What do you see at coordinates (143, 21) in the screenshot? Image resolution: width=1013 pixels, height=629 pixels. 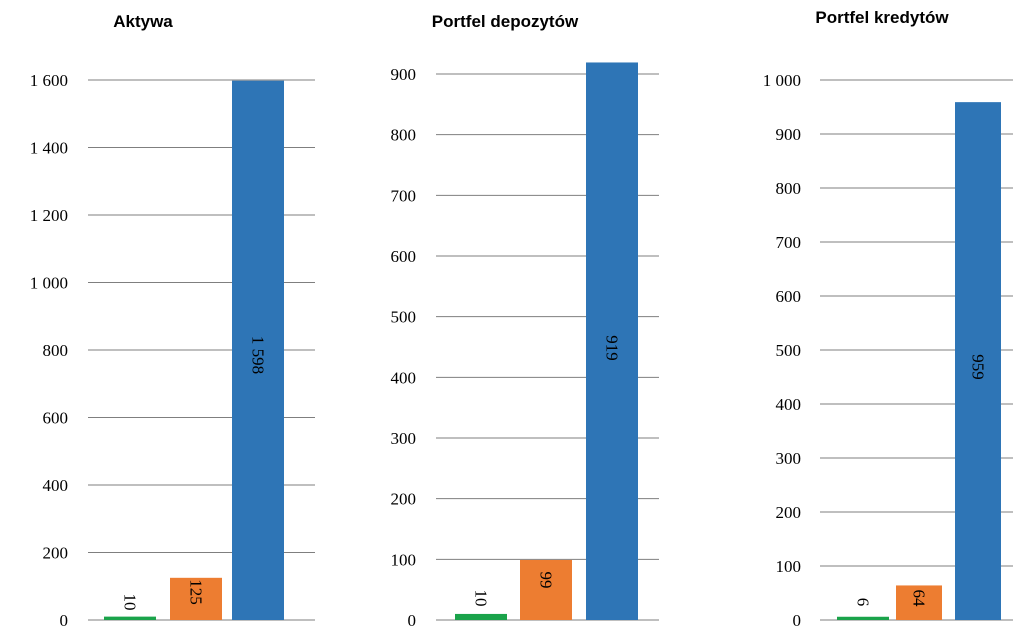 I see `chart-title: Aktywa` at bounding box center [143, 21].